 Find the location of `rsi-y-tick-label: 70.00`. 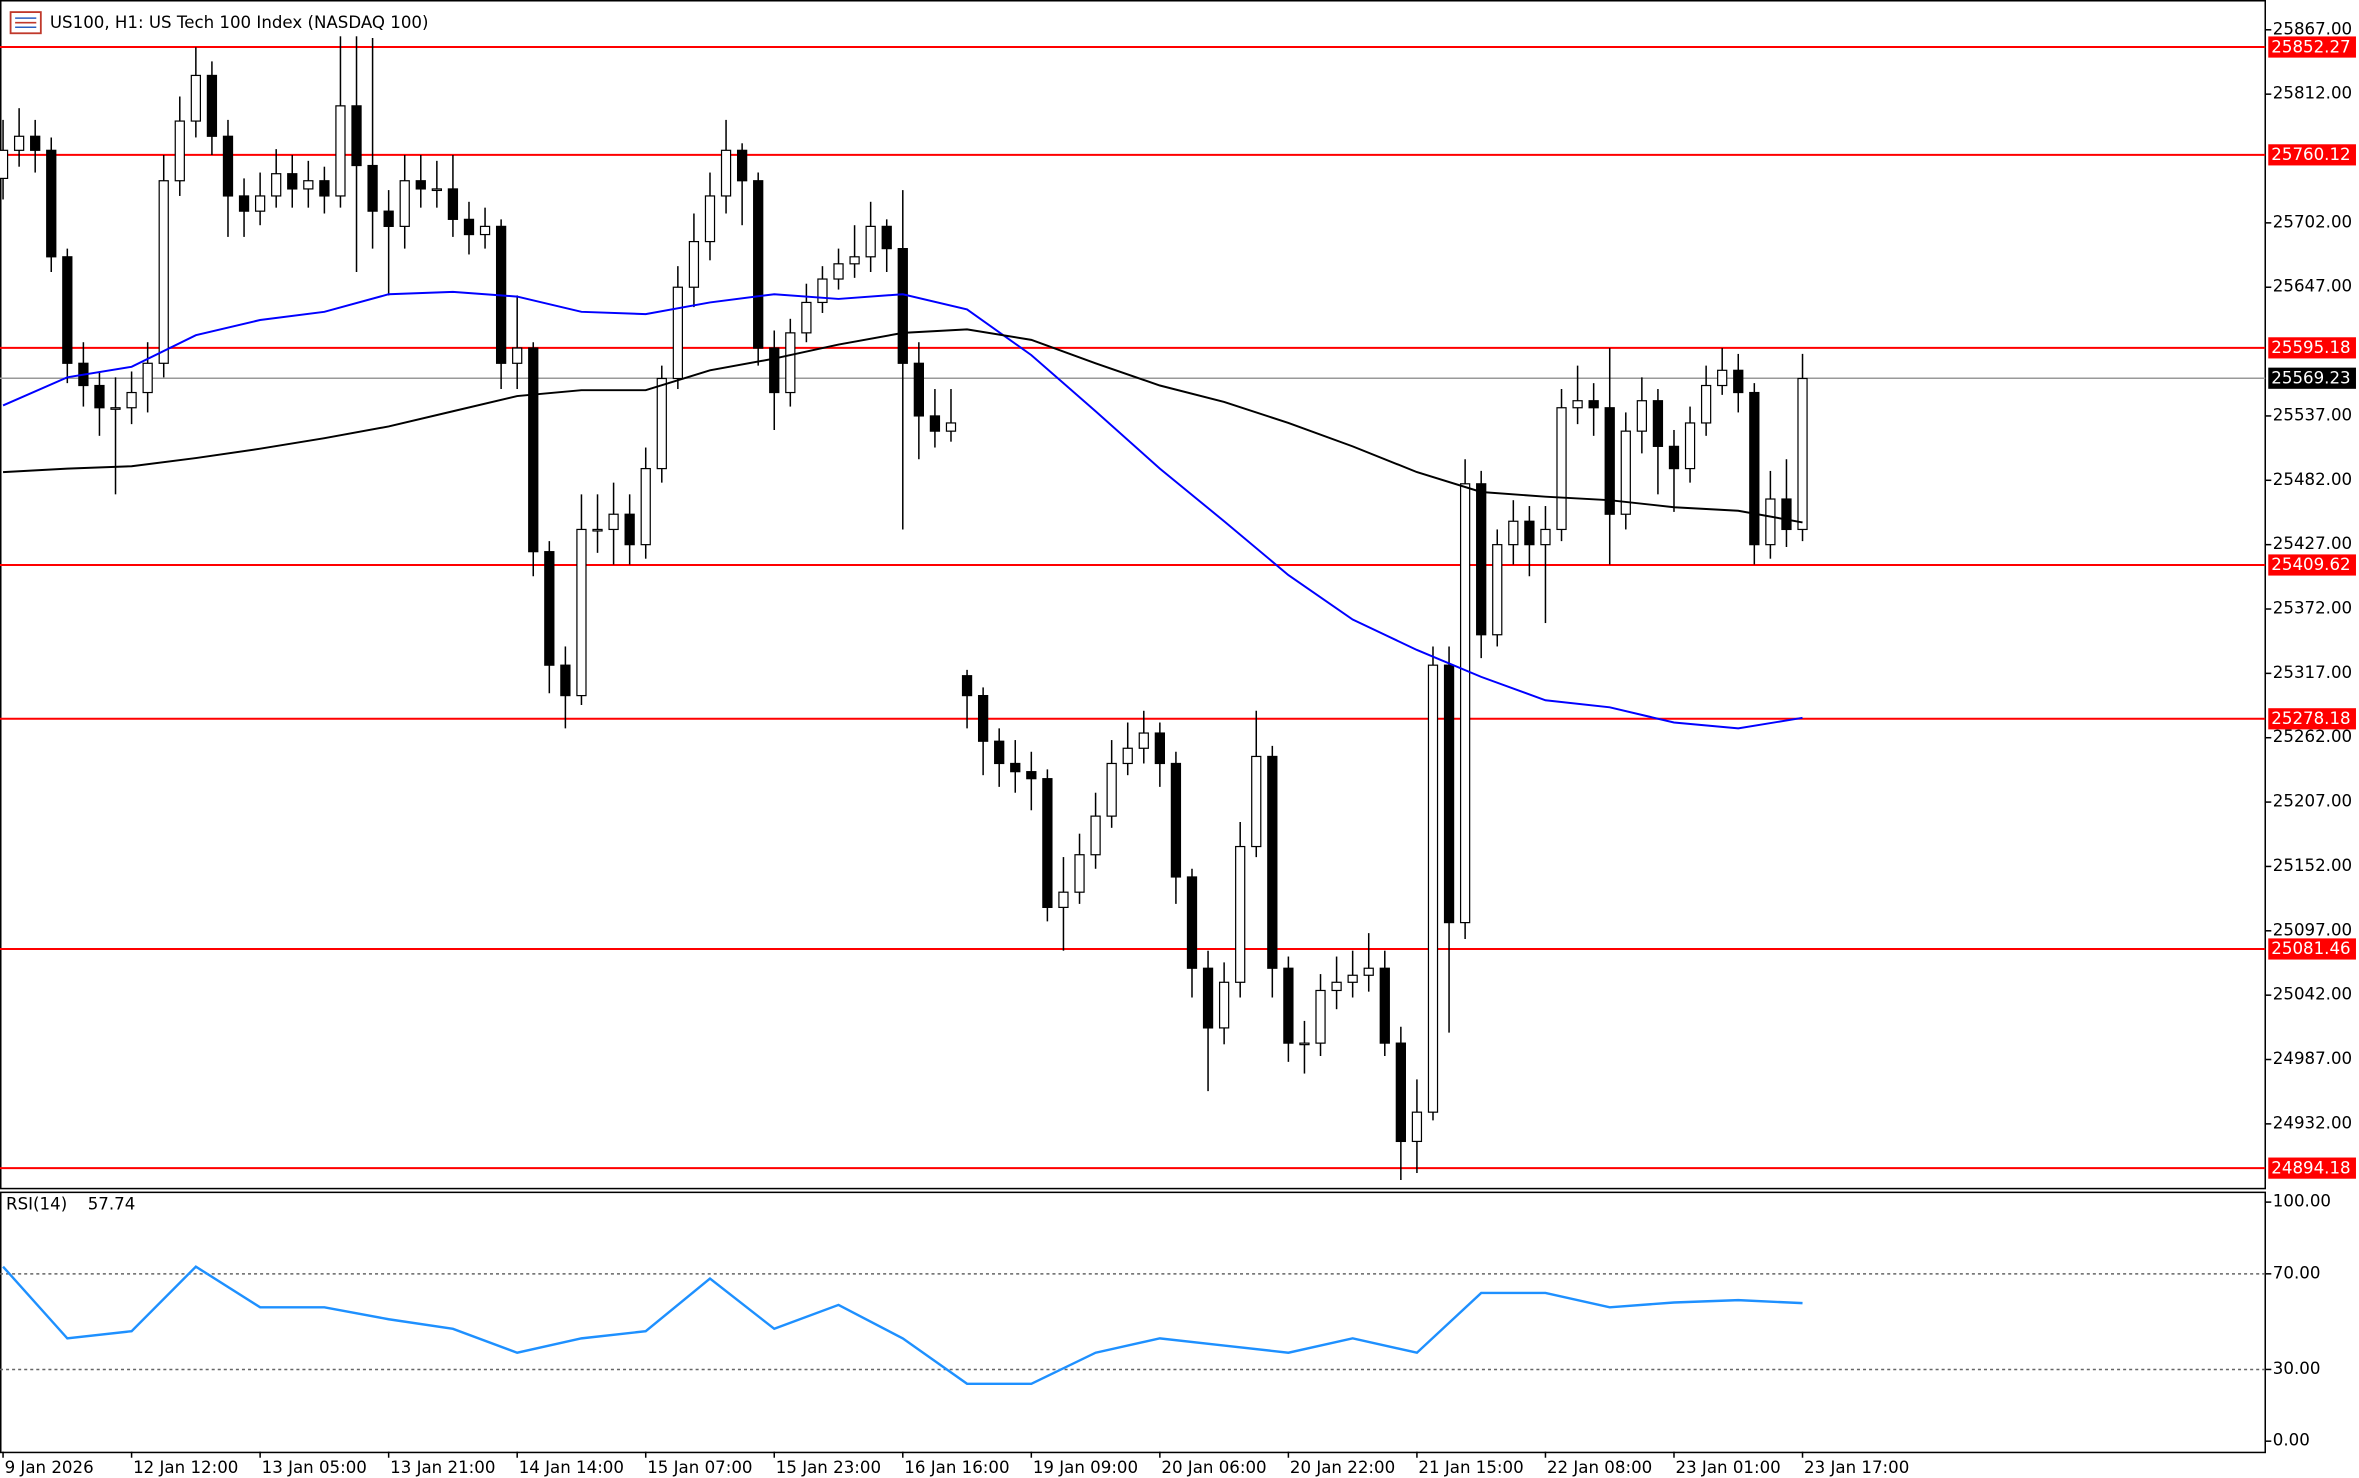

rsi-y-tick-label: 70.00 is located at coordinates (2297, 1272).